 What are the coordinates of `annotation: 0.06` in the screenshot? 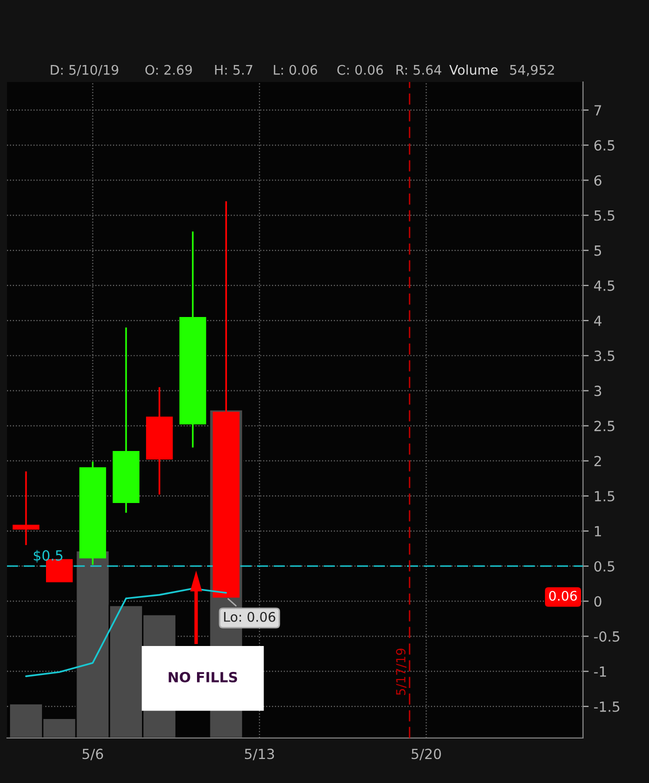 It's located at (563, 595).